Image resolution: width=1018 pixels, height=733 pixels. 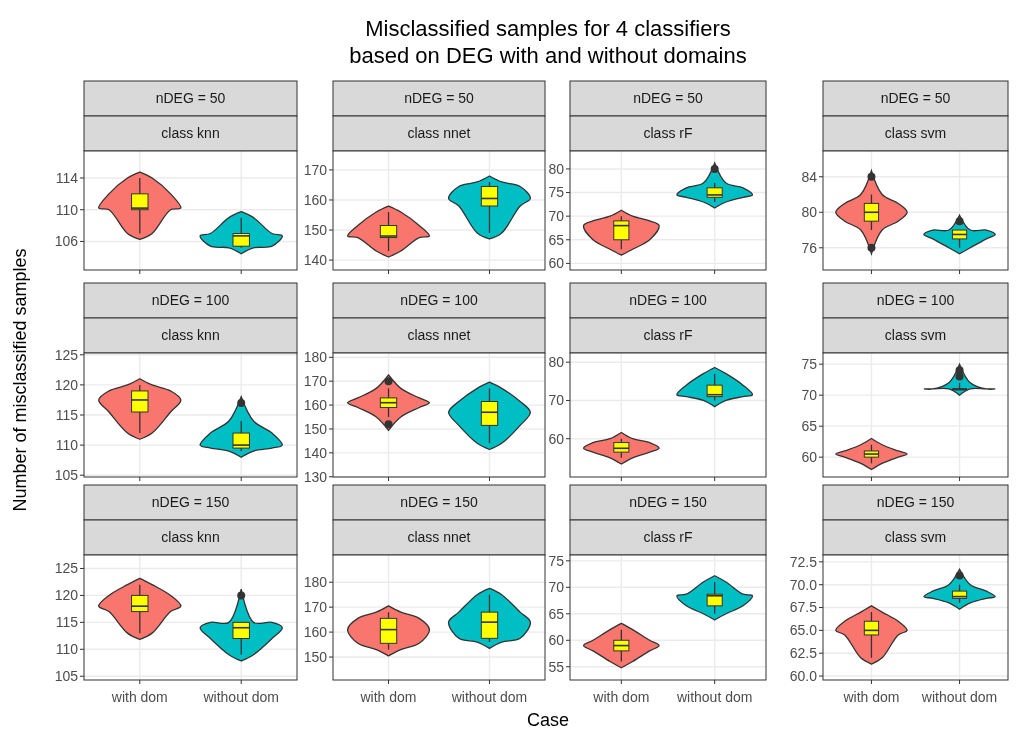 What do you see at coordinates (66, 241) in the screenshot?
I see `y-tick-label: 106` at bounding box center [66, 241].